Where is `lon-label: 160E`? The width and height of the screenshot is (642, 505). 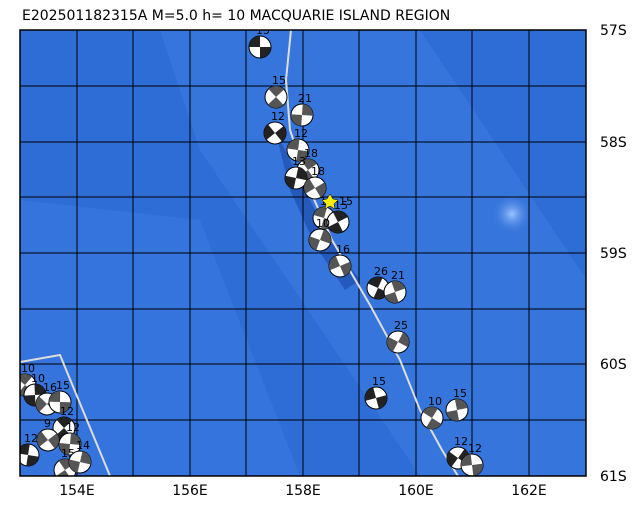
lon-label: 160E is located at coordinates (416, 491).